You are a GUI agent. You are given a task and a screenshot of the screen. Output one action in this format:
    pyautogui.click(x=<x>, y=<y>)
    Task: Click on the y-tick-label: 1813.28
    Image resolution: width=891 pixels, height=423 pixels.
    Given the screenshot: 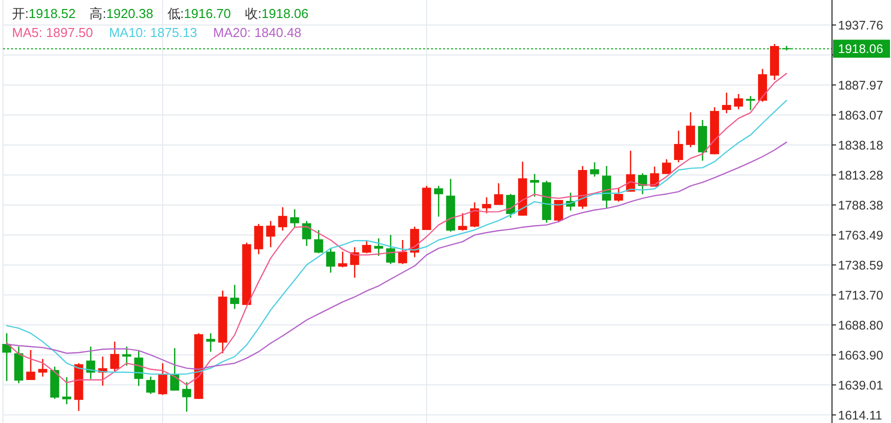 What is the action you would take?
    pyautogui.click(x=861, y=175)
    